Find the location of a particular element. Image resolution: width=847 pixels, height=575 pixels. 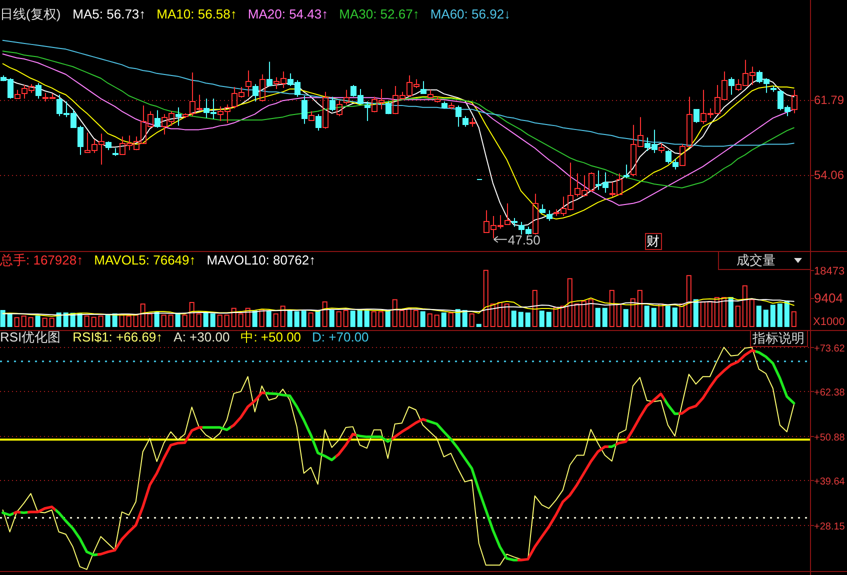

text: MA10: 56.58↑ is located at coordinates (196, 14).